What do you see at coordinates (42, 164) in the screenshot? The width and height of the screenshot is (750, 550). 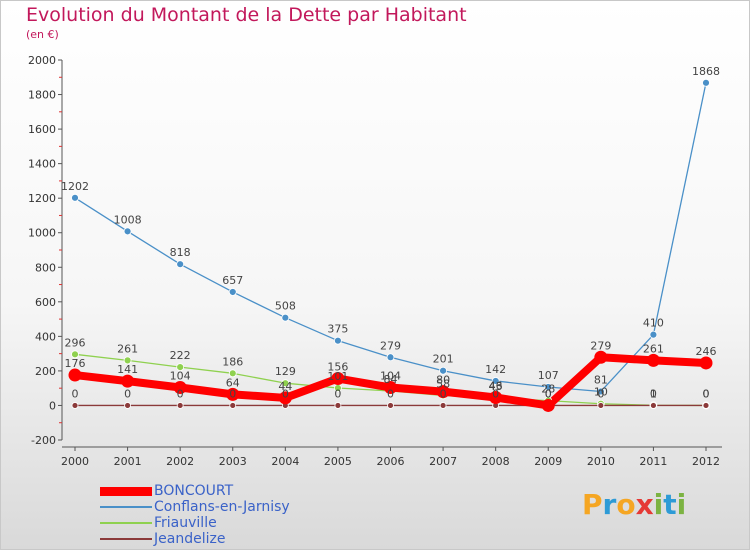 I see `y-tick-label: 1400` at bounding box center [42, 164].